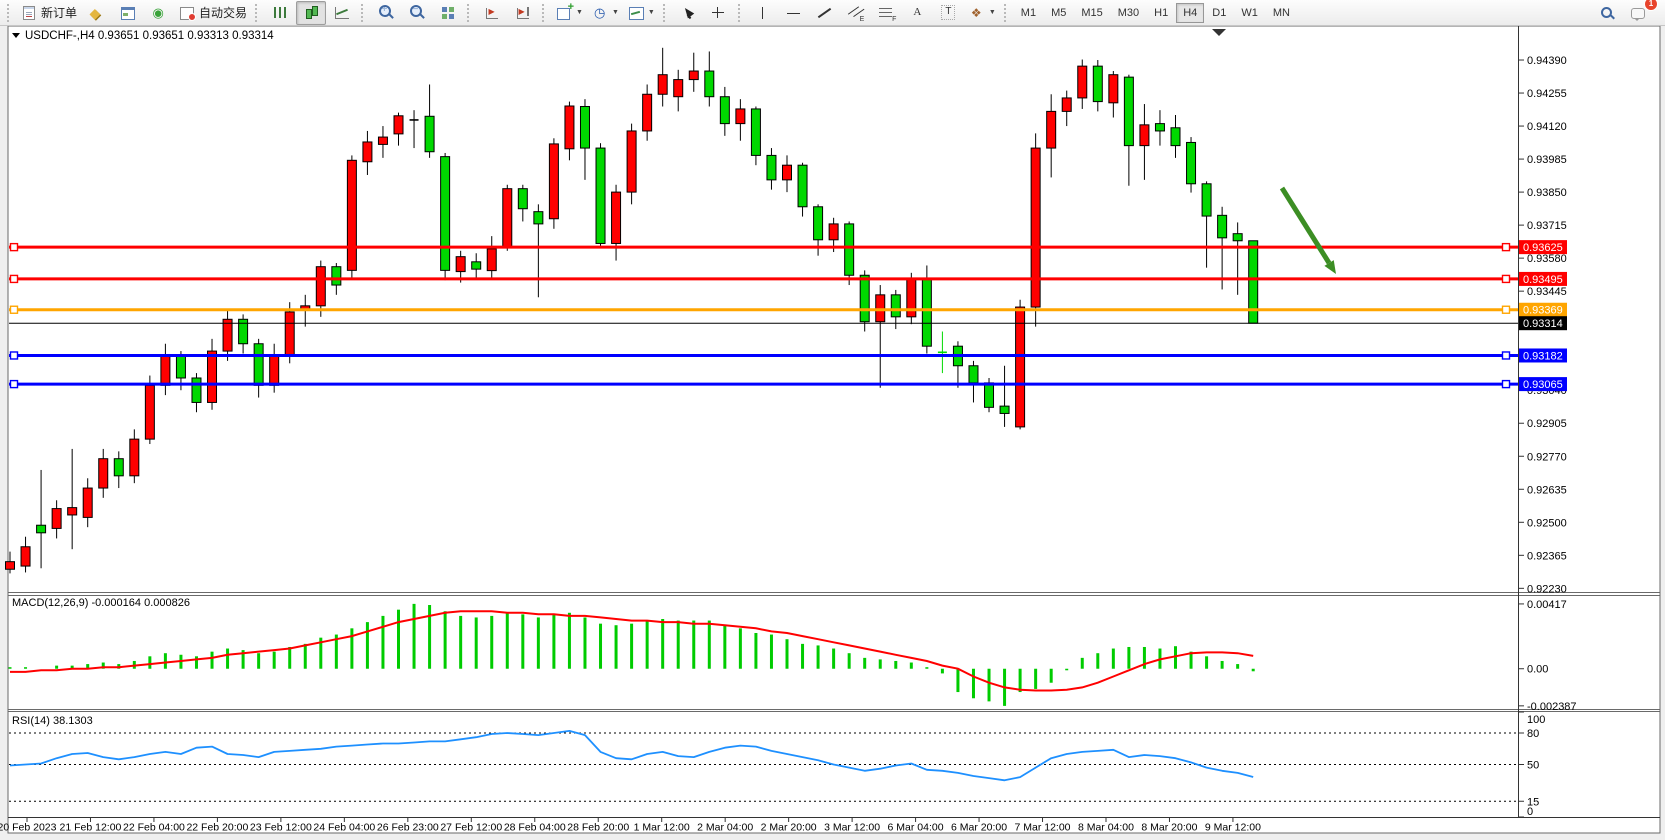 Image resolution: width=1665 pixels, height=840 pixels. Describe the element at coordinates (523, 13) in the screenshot. I see `chart-shift-button` at that location.